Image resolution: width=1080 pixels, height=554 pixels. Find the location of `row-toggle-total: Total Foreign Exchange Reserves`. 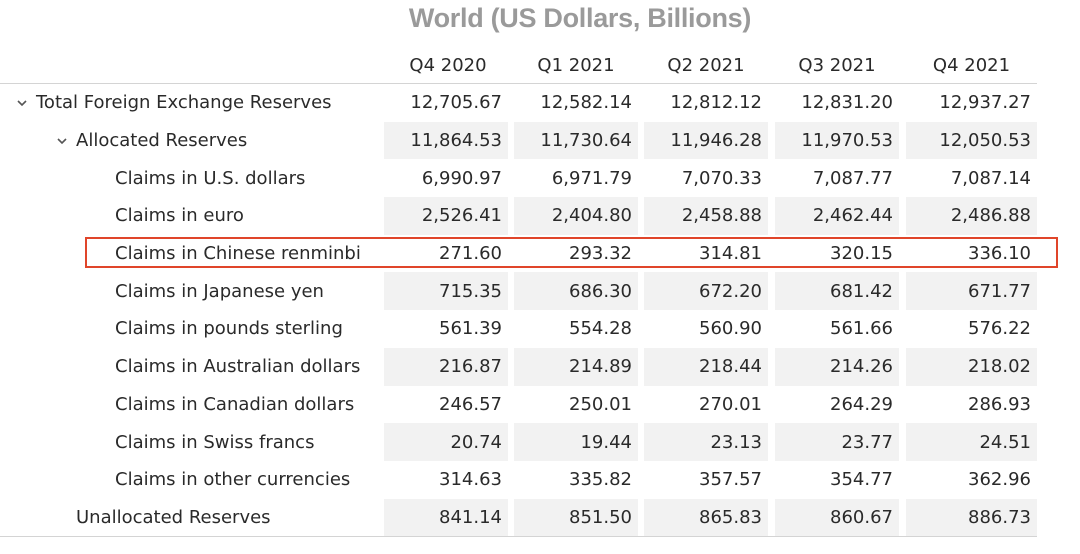

row-toggle-total: Total Foreign Exchange Reserves is located at coordinates (174, 103).